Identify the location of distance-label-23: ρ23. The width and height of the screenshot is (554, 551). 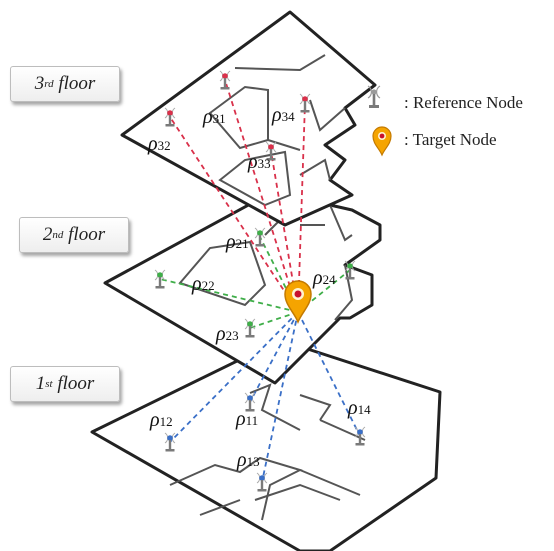
(227, 334).